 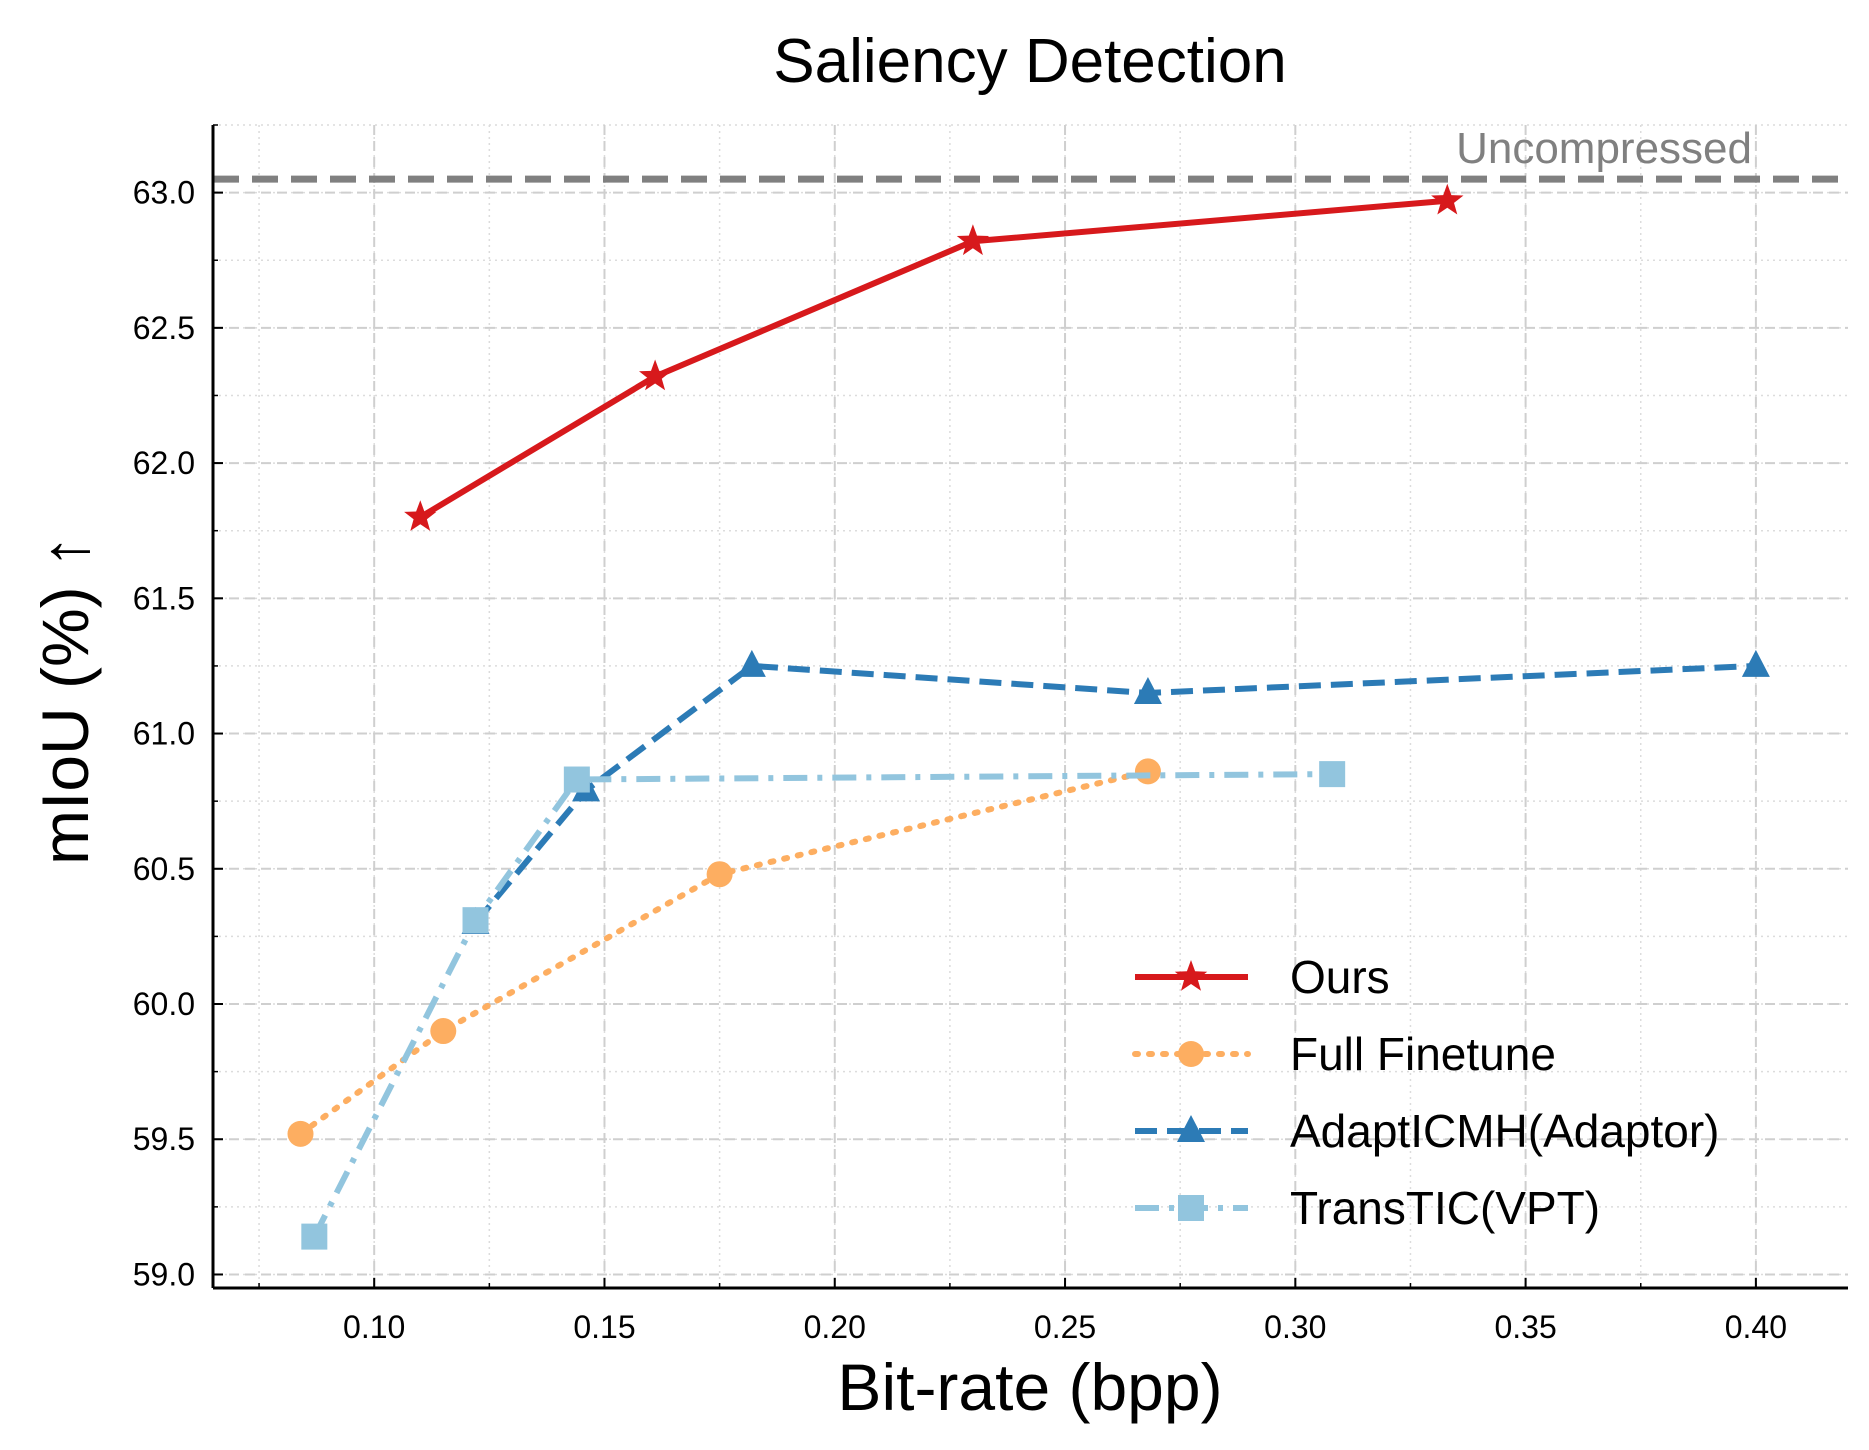 What do you see at coordinates (164, 598) in the screenshot?
I see `y-tick-label: 61.5` at bounding box center [164, 598].